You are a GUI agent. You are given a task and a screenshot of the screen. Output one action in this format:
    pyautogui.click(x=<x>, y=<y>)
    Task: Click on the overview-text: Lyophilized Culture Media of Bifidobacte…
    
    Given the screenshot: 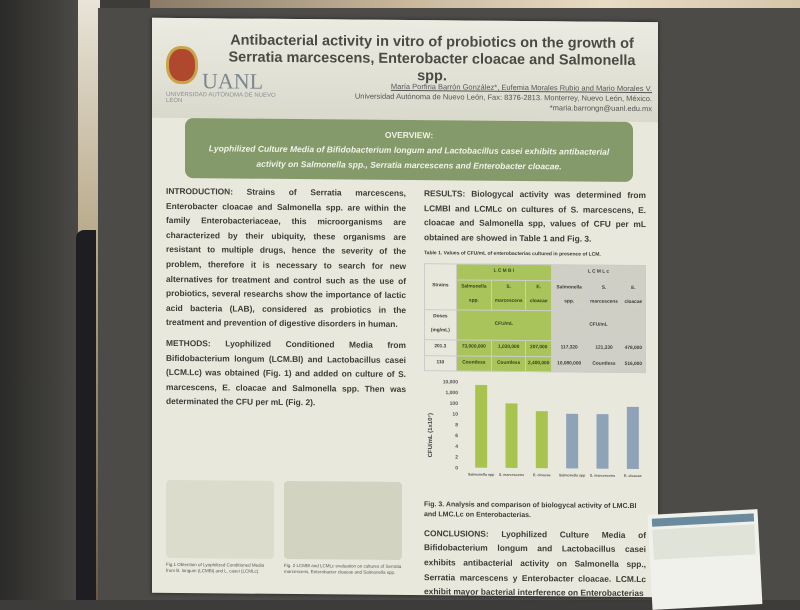 What is the action you would take?
    pyautogui.click(x=409, y=157)
    